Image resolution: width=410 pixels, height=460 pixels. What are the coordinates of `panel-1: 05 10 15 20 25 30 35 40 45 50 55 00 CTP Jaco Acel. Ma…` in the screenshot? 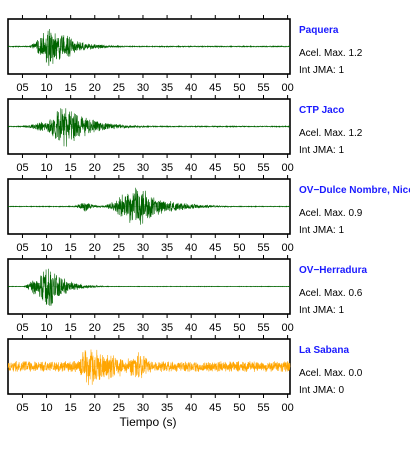 It's located at (185, 134).